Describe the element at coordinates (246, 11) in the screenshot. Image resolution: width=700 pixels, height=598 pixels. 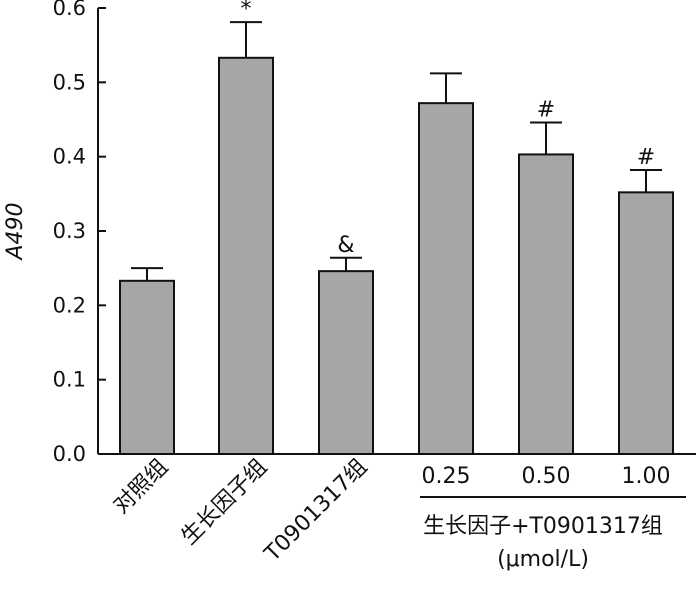
I see `significance-mark-1: *` at that location.